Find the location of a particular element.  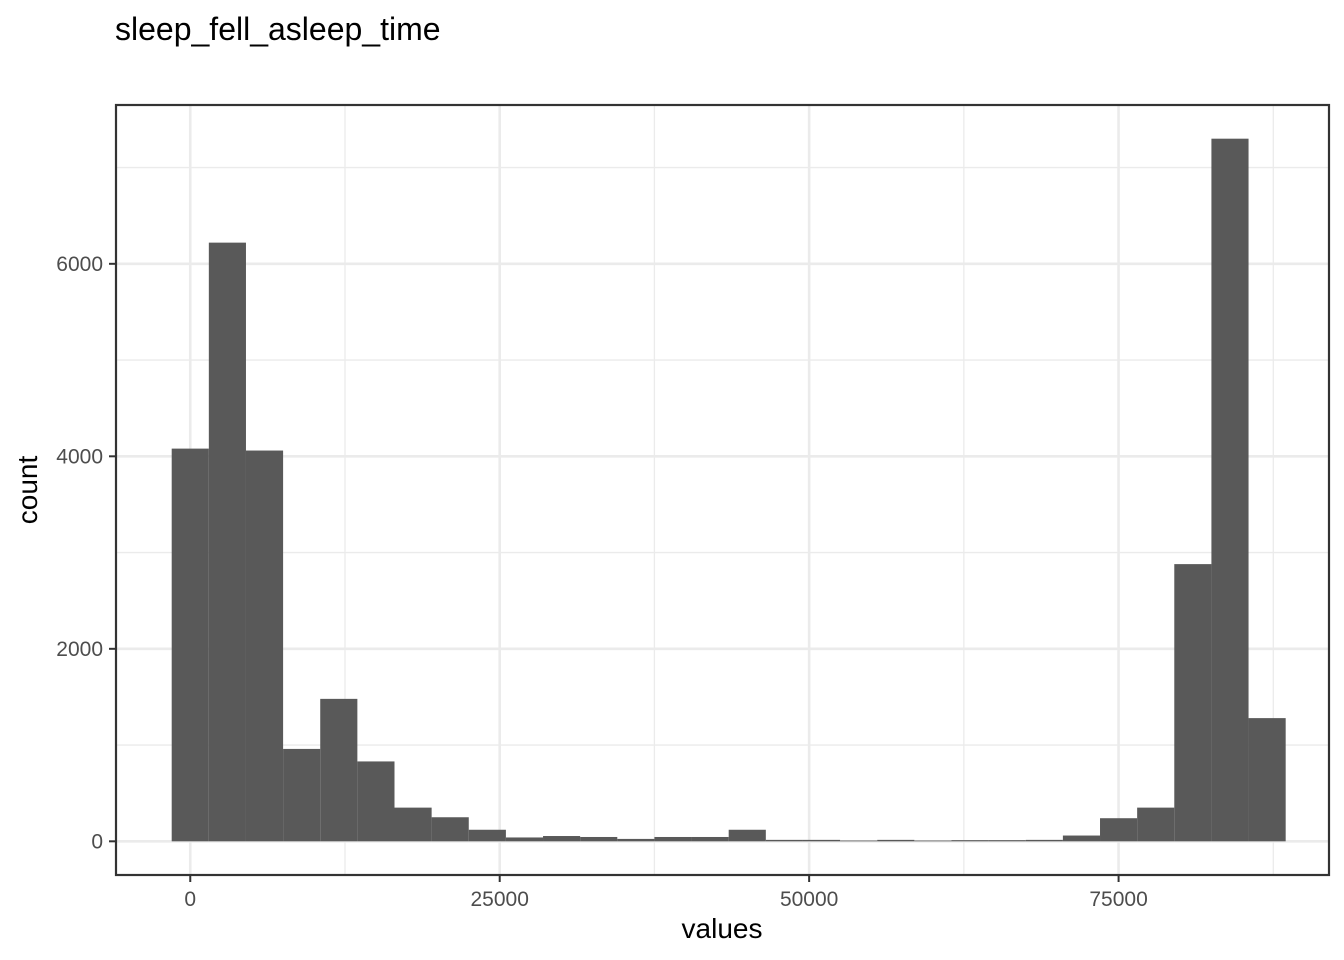

x-tick-label: 50000 is located at coordinates (809, 899).